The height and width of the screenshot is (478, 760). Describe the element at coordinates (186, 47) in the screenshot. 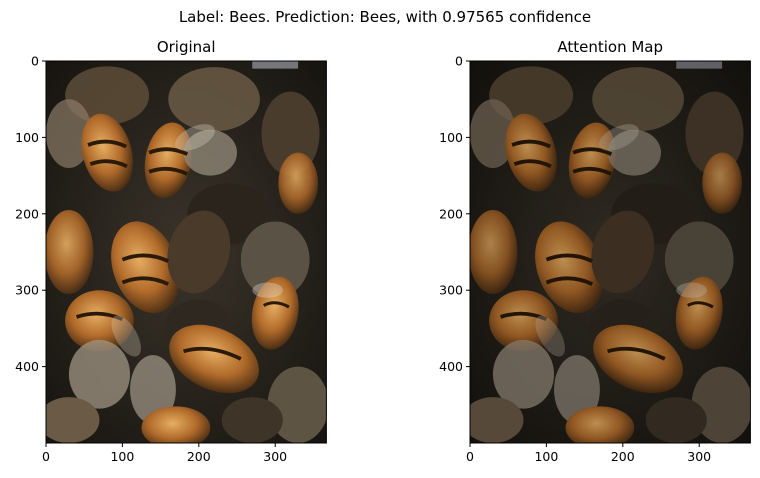

I see `axes-title-original: Original` at that location.